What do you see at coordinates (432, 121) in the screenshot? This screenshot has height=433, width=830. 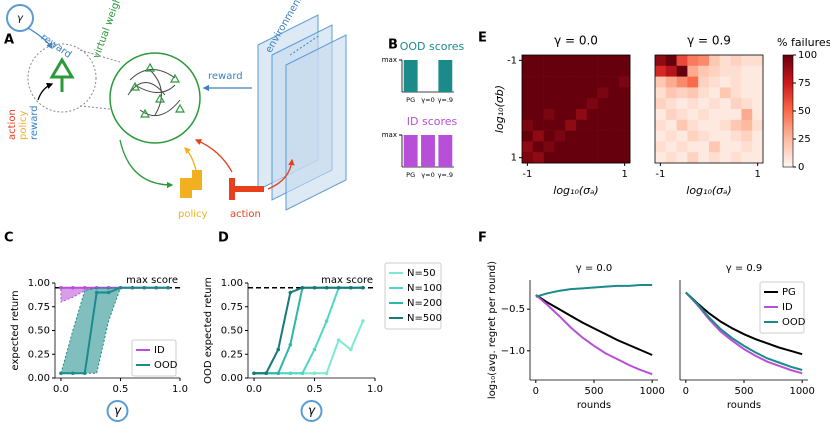 I see `chart-title: ID scores` at bounding box center [432, 121].